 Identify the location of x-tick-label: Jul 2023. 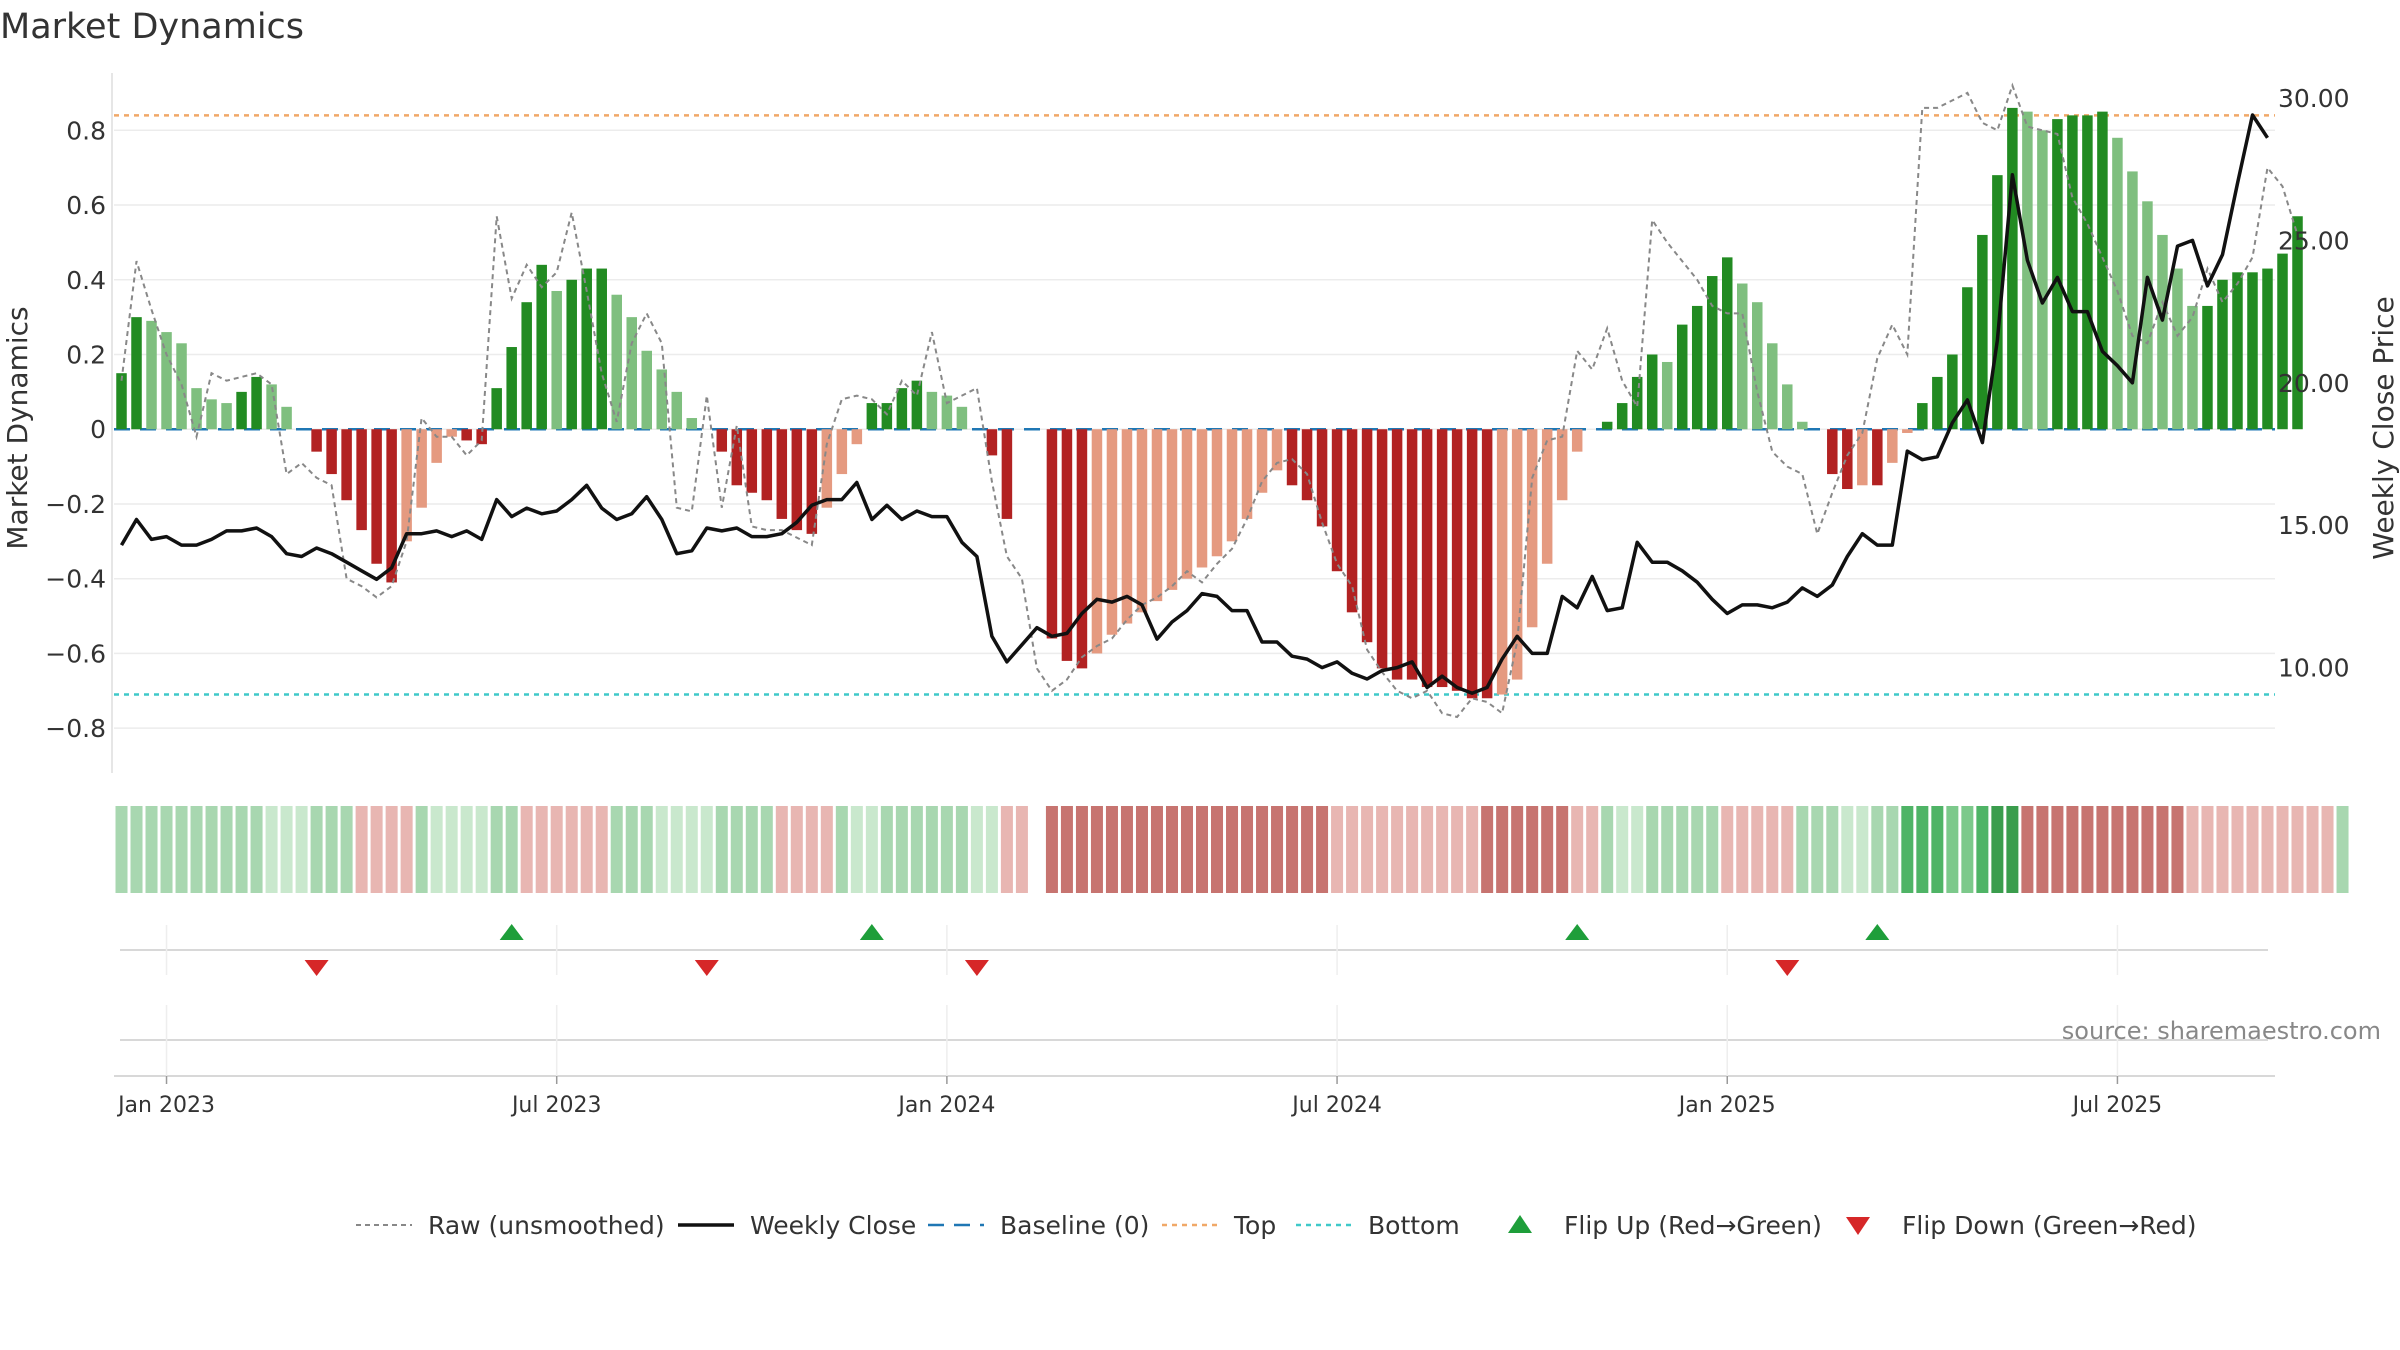
(556, 1105).